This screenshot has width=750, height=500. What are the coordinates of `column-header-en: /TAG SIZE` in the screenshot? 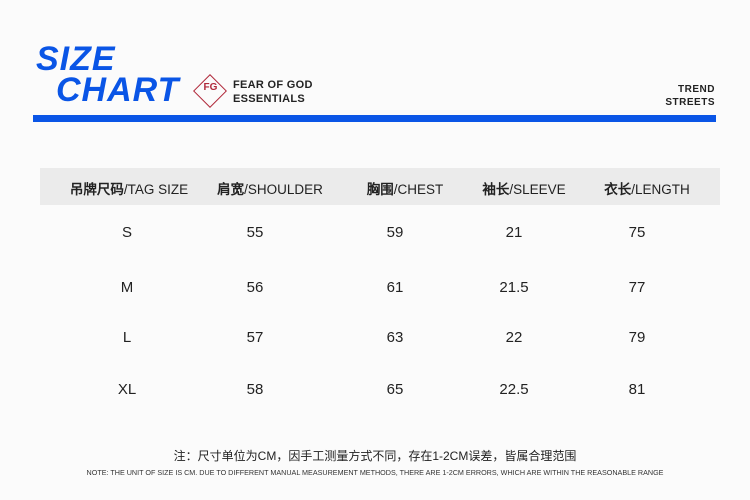 It's located at (156, 189).